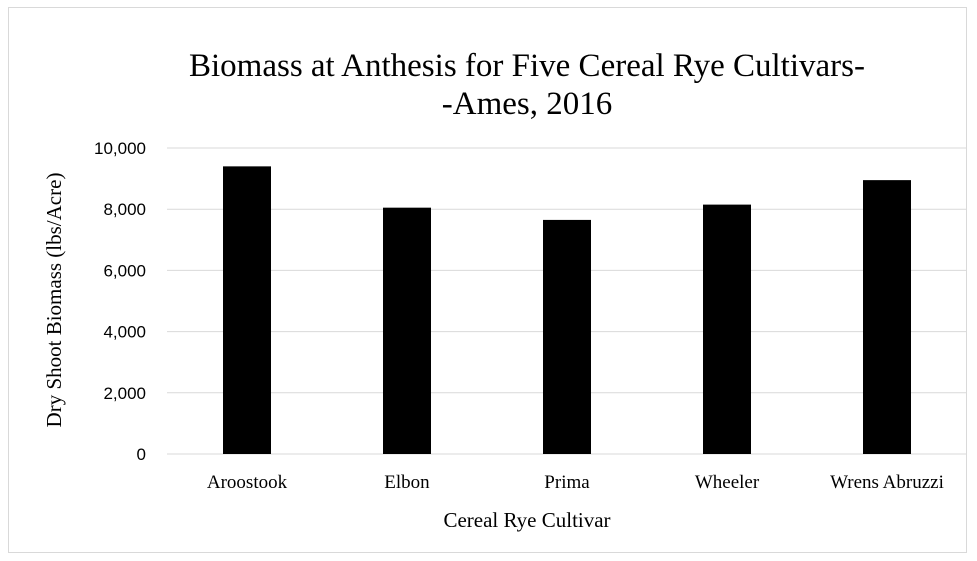 This screenshot has width=977, height=561. Describe the element at coordinates (124, 393) in the screenshot. I see `y-tick-label: 2,000` at that location.